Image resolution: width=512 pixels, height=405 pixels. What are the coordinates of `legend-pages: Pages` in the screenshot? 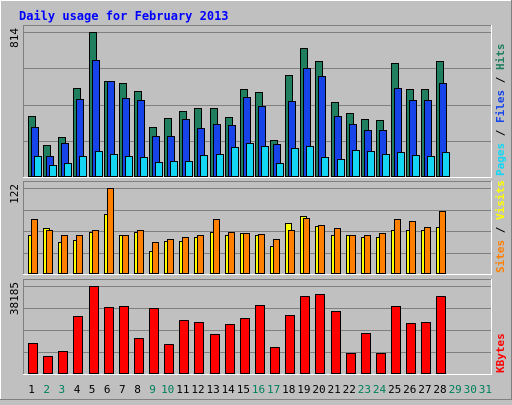 It's located at (500, 159).